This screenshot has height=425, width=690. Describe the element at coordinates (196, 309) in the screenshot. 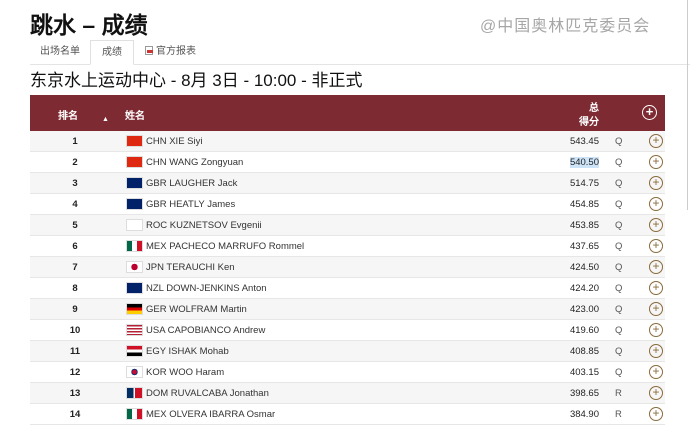

I see `athlete-name: GER WOLFRAM Martin` at that location.